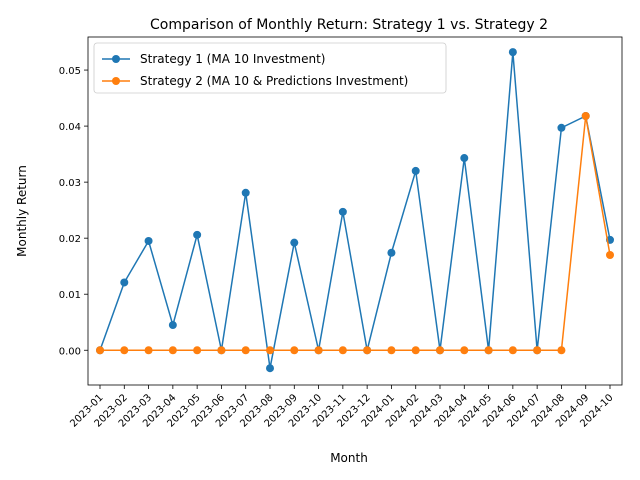 Image resolution: width=640 pixels, height=480 pixels. I want to click on y-axis: 0.00 0.01 0.02 0.03 0.04 0.05, so click(73, 211).